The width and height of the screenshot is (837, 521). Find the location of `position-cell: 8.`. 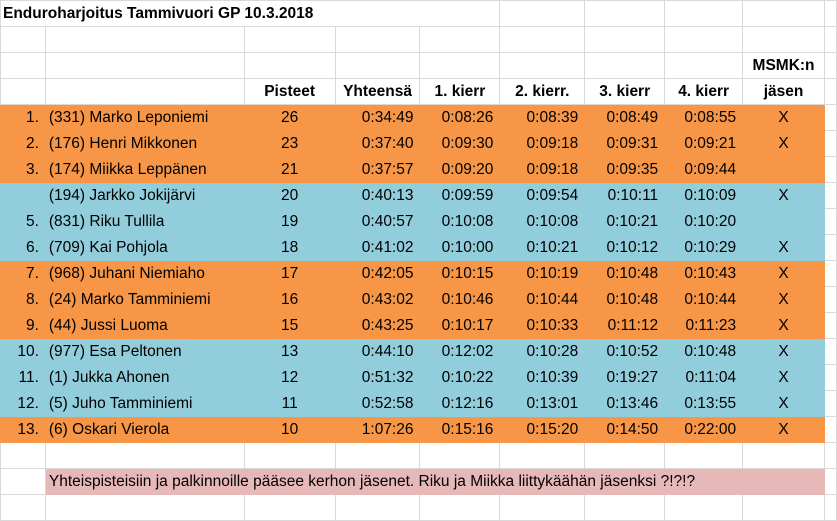

position-cell: 8. is located at coordinates (23, 299).